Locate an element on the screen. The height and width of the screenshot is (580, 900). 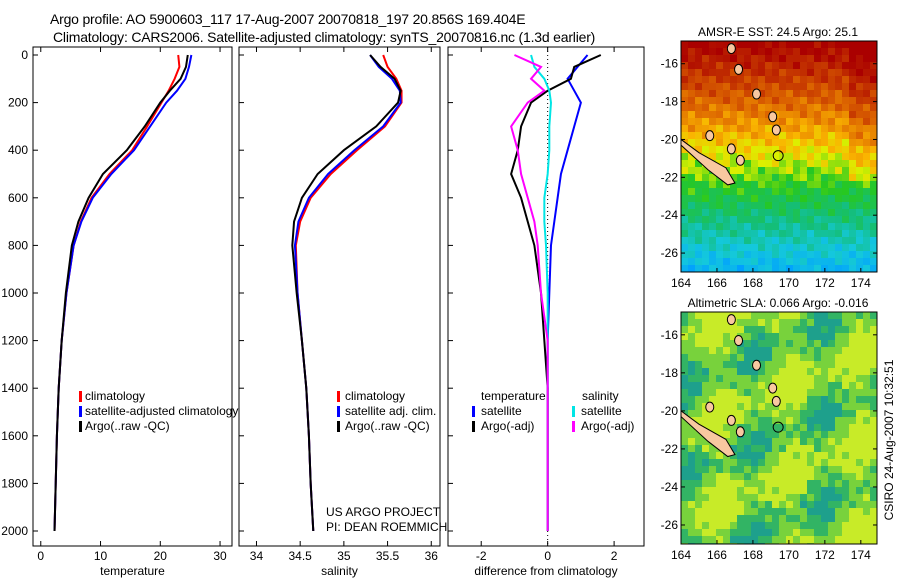
argo-float-marker is located at coordinates (778, 156).